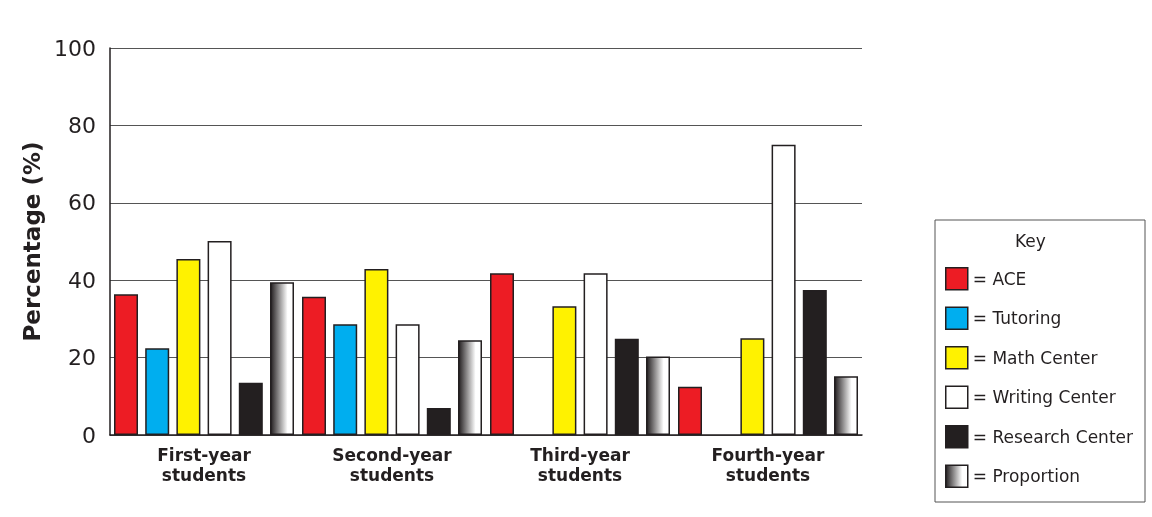 This screenshot has width=1152, height=517. I want to click on x-tick-label: Third-year students, so click(580, 465).